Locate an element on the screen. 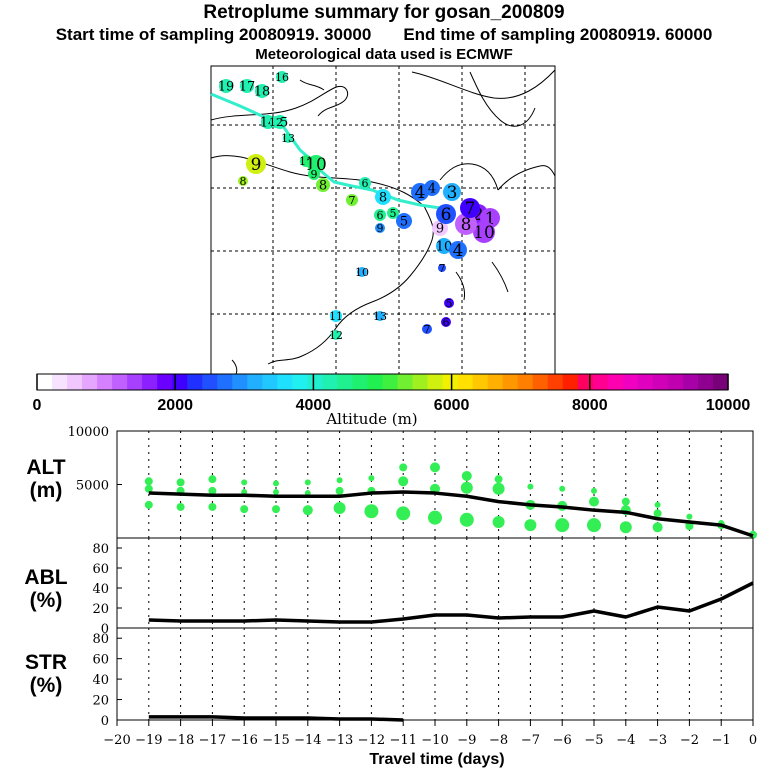 The image size is (768, 768). map-marker-label: 7 is located at coordinates (442, 268).